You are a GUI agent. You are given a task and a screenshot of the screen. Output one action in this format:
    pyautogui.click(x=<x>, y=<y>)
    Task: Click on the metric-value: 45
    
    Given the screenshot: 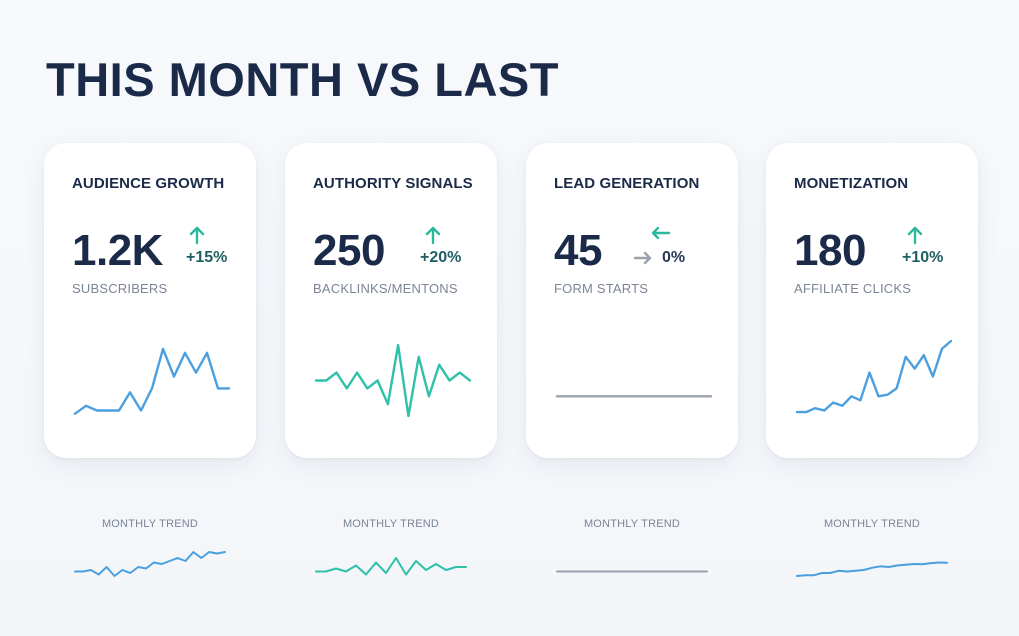 What is the action you would take?
    pyautogui.click(x=578, y=250)
    